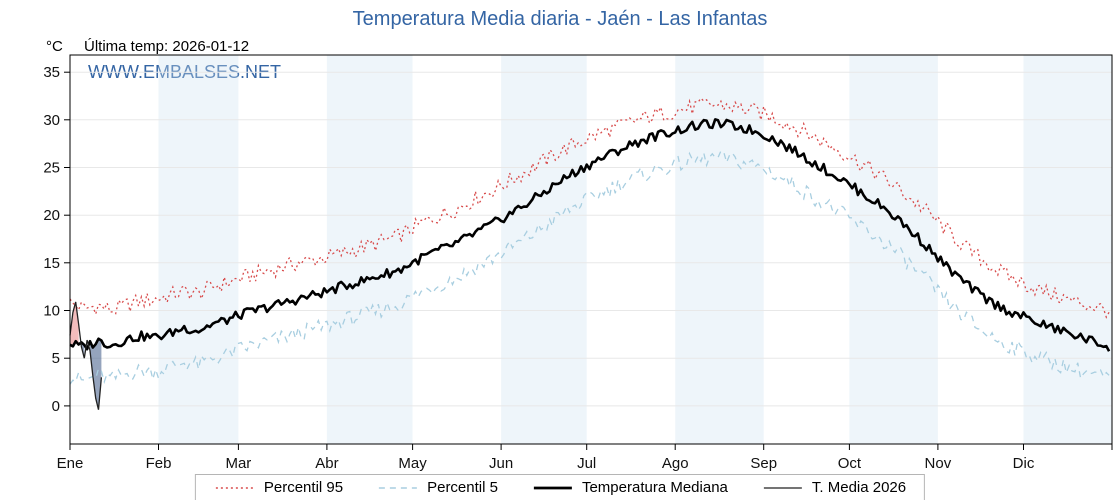  I want to click on svg-text: 5, so click(56, 358).